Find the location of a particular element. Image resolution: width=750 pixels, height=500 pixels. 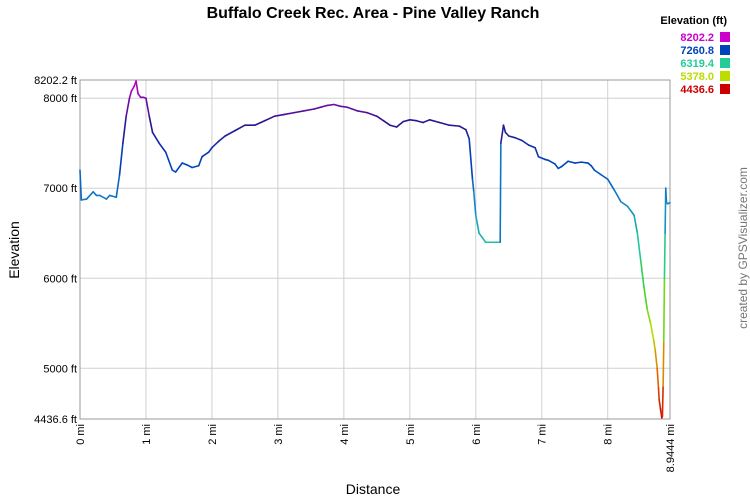

y-tick-label: 7000 ft is located at coordinates (60, 189).